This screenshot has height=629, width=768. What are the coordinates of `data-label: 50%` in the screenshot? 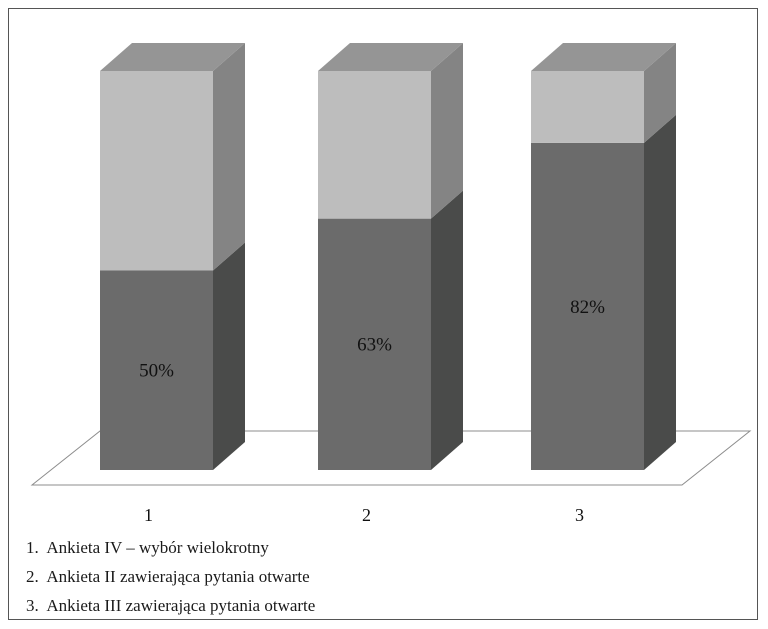 It's located at (156, 370).